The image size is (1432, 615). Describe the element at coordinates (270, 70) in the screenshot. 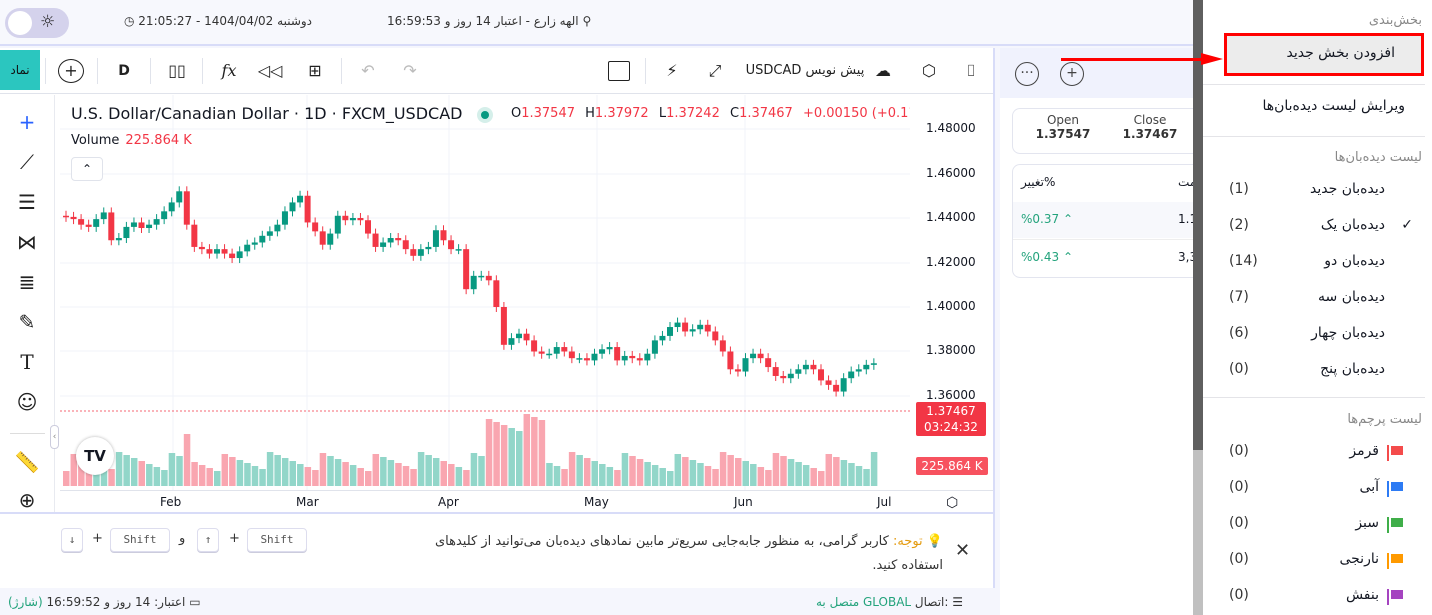

I see `replay-icon: ◁◁` at that location.